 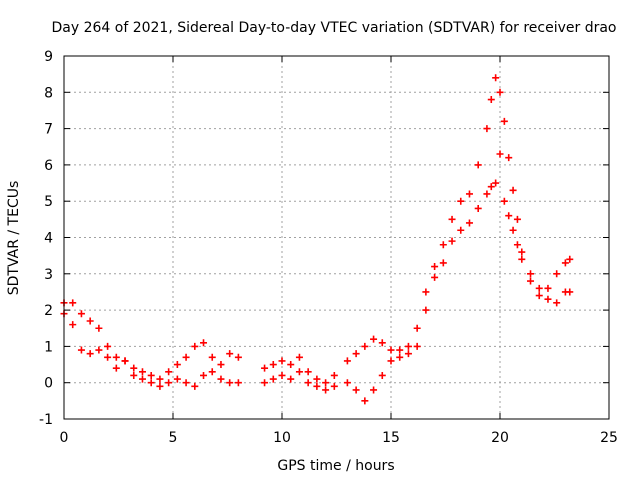 I want to click on x-axis-label: GPS time / hours, so click(x=335, y=466).